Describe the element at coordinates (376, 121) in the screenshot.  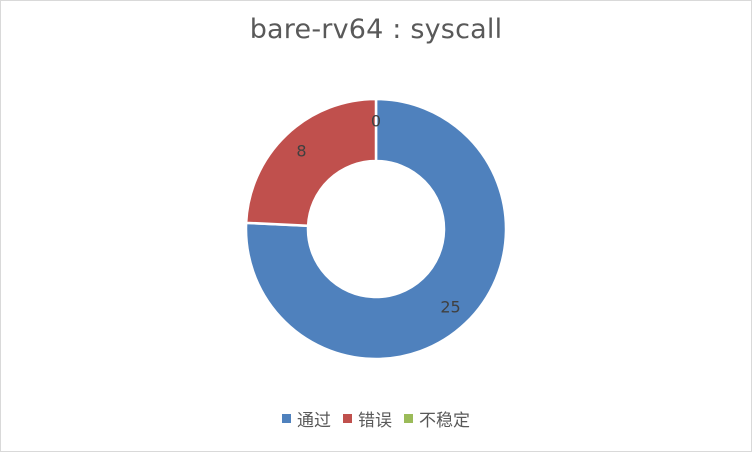
I see `data-label-unstable: 0` at that location.